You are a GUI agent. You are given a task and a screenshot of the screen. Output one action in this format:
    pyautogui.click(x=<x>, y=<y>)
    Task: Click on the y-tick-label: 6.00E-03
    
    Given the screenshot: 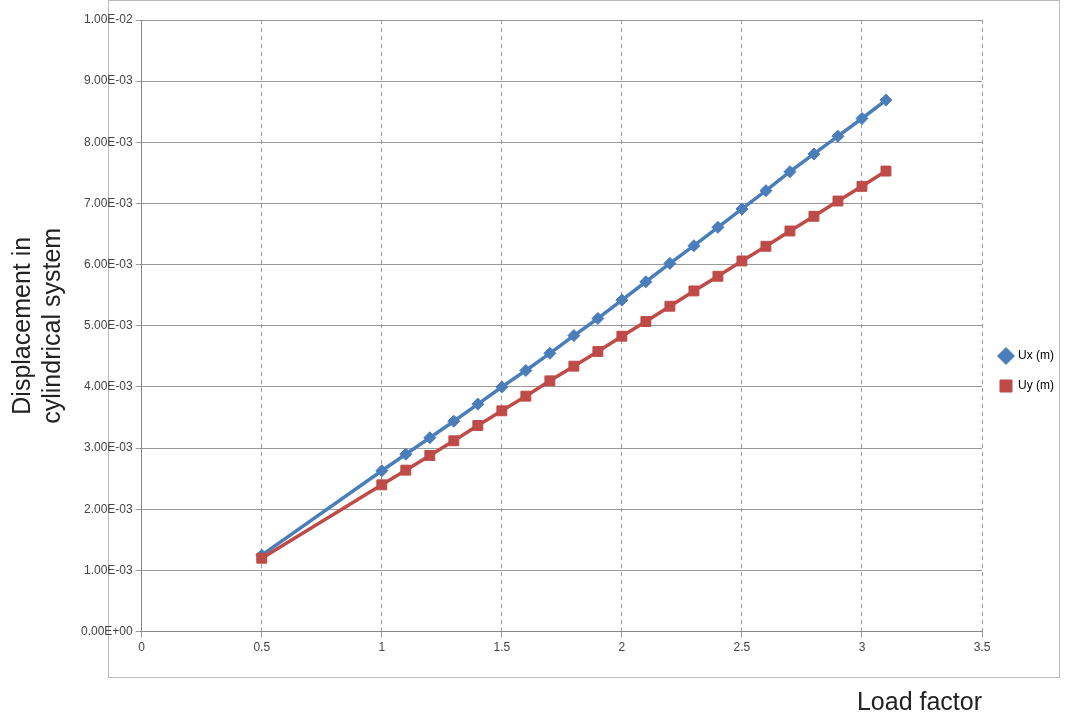 What is the action you would take?
    pyautogui.click(x=109, y=263)
    